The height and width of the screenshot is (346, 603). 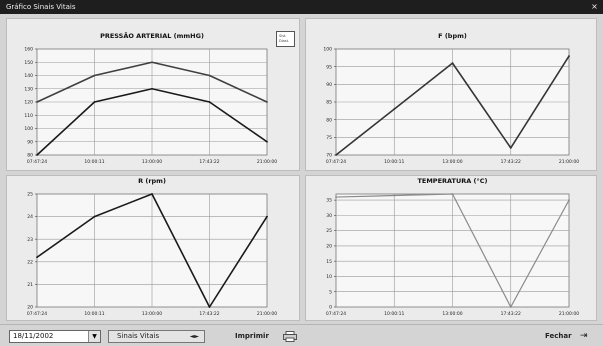 I want to click on y-tick-label: 25, so click(x=329, y=231).